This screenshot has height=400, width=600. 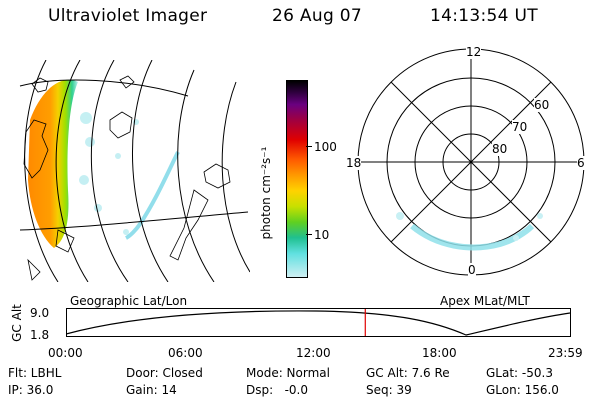 I want to click on lat-label-70: 70, so click(x=520, y=127).